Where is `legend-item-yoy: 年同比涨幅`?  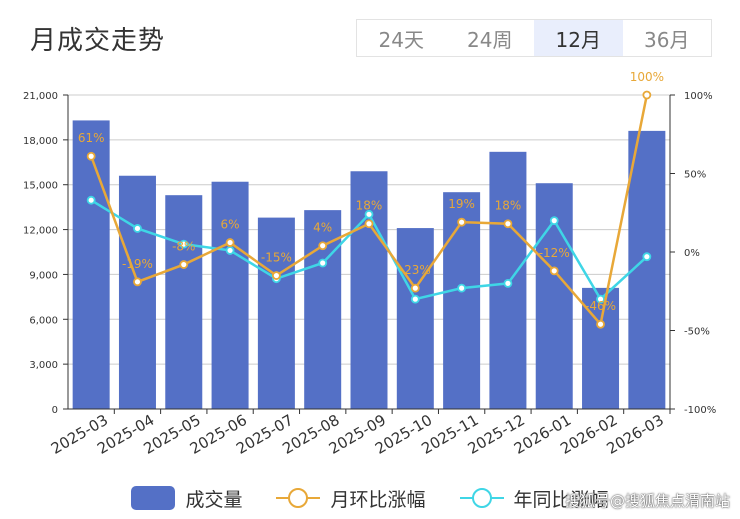 legend-item-yoy: 年同比涨幅 is located at coordinates (534, 498).